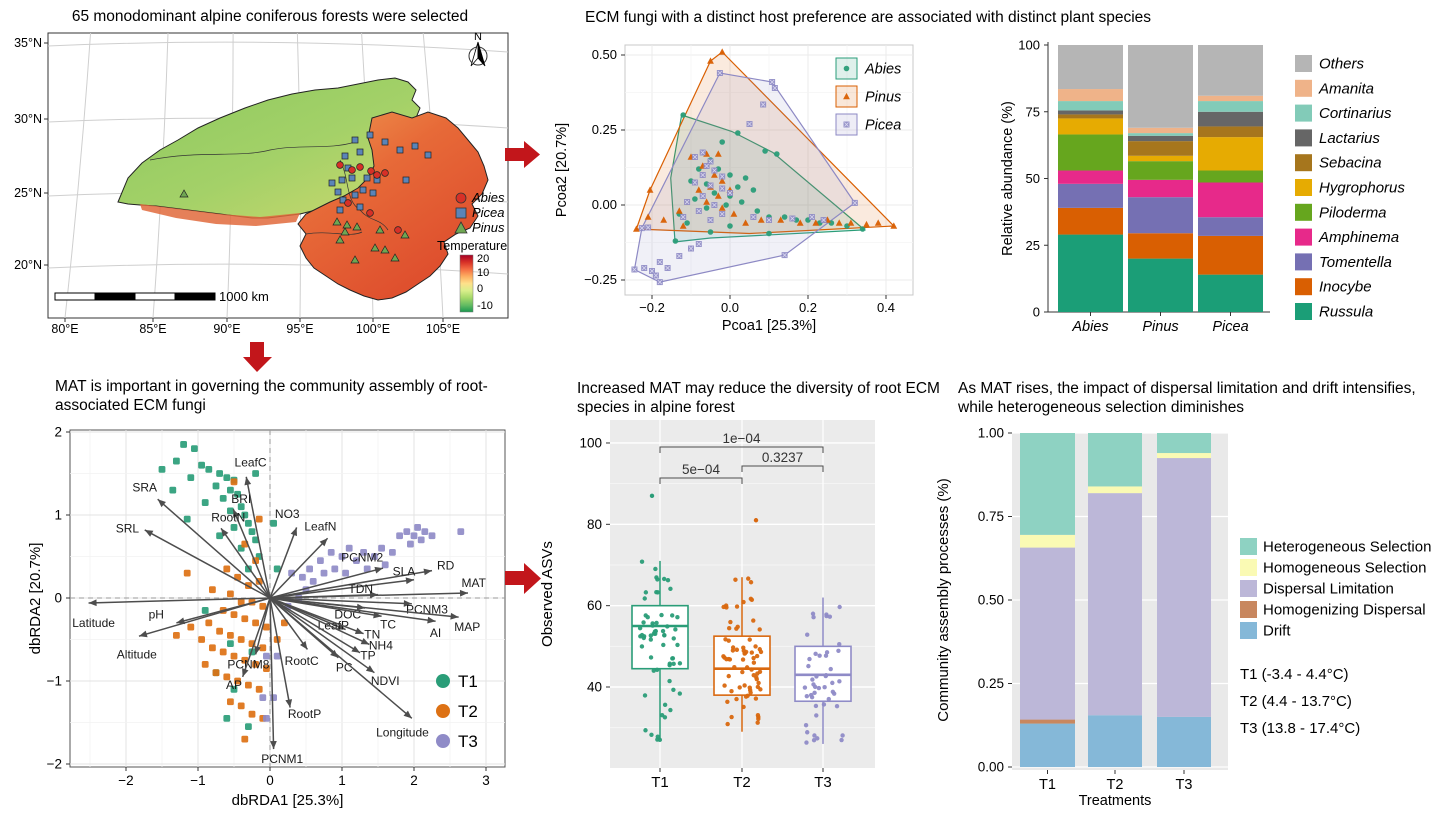  What do you see at coordinates (28, 193) in the screenshot?
I see `lat-tick-label: 25°N` at bounding box center [28, 193].